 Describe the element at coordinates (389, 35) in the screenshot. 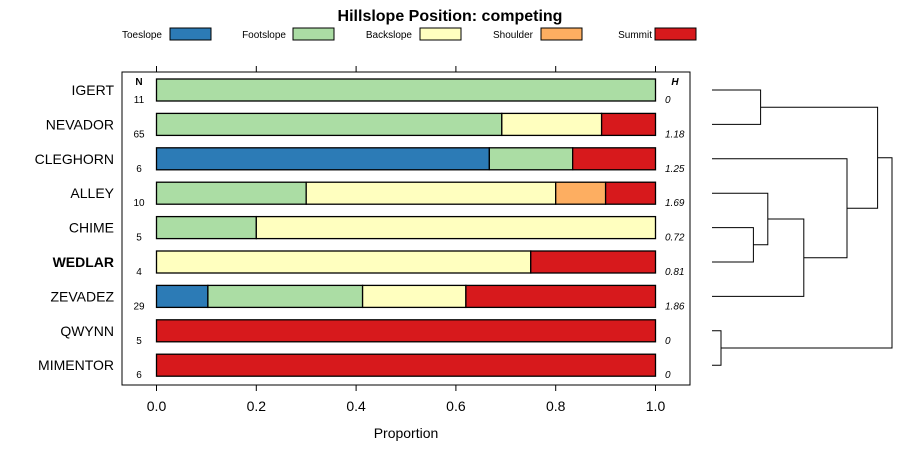

I see `legend-label-backslope: Backslope` at that location.